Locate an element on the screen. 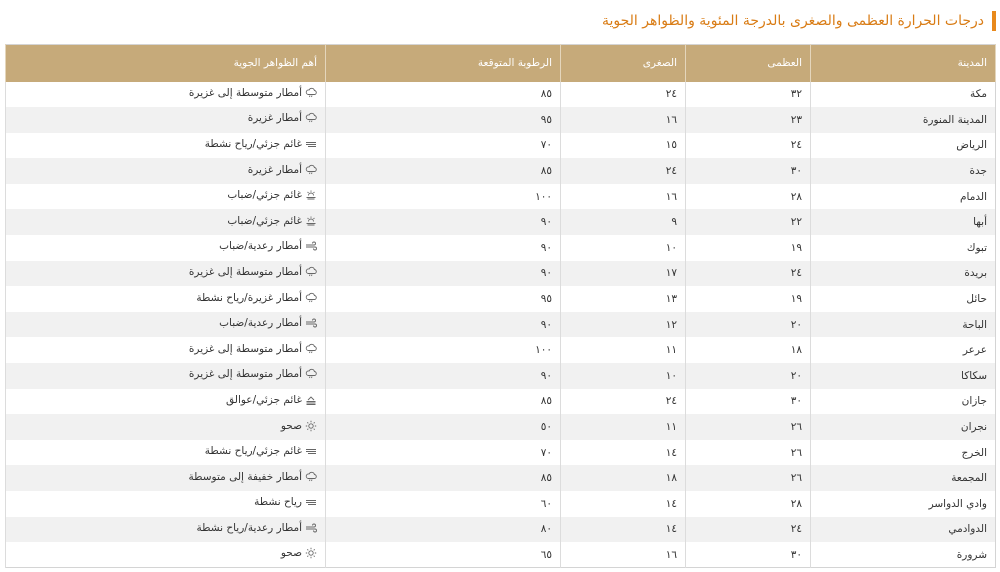  weather-text: غائم جزئي/رياح نشطة is located at coordinates (253, 451).